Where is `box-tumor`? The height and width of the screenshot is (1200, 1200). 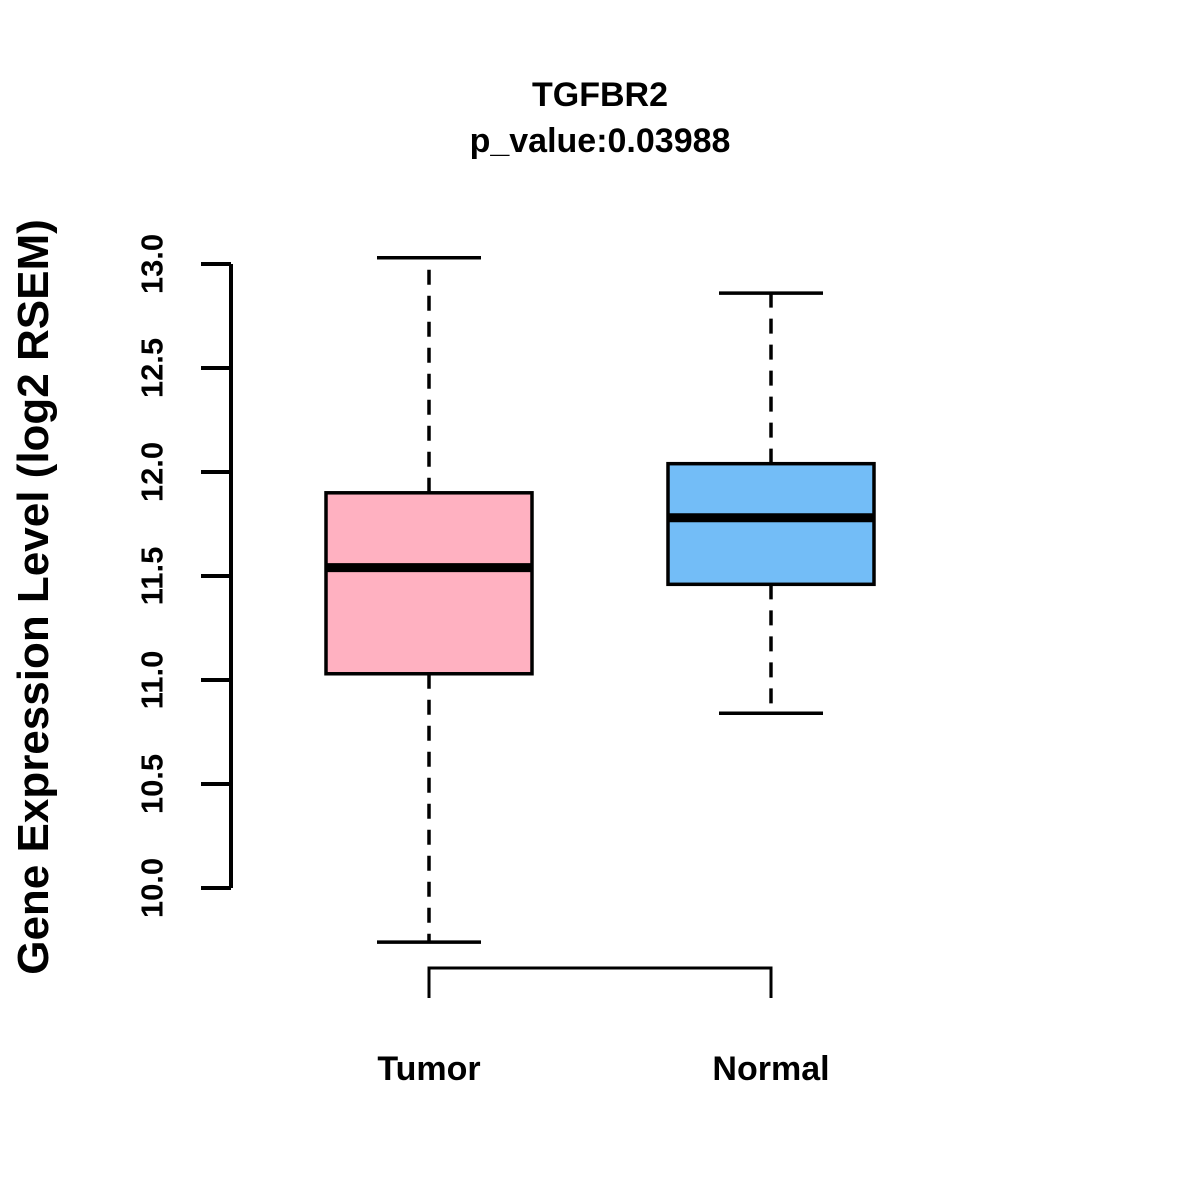 box-tumor is located at coordinates (429, 583).